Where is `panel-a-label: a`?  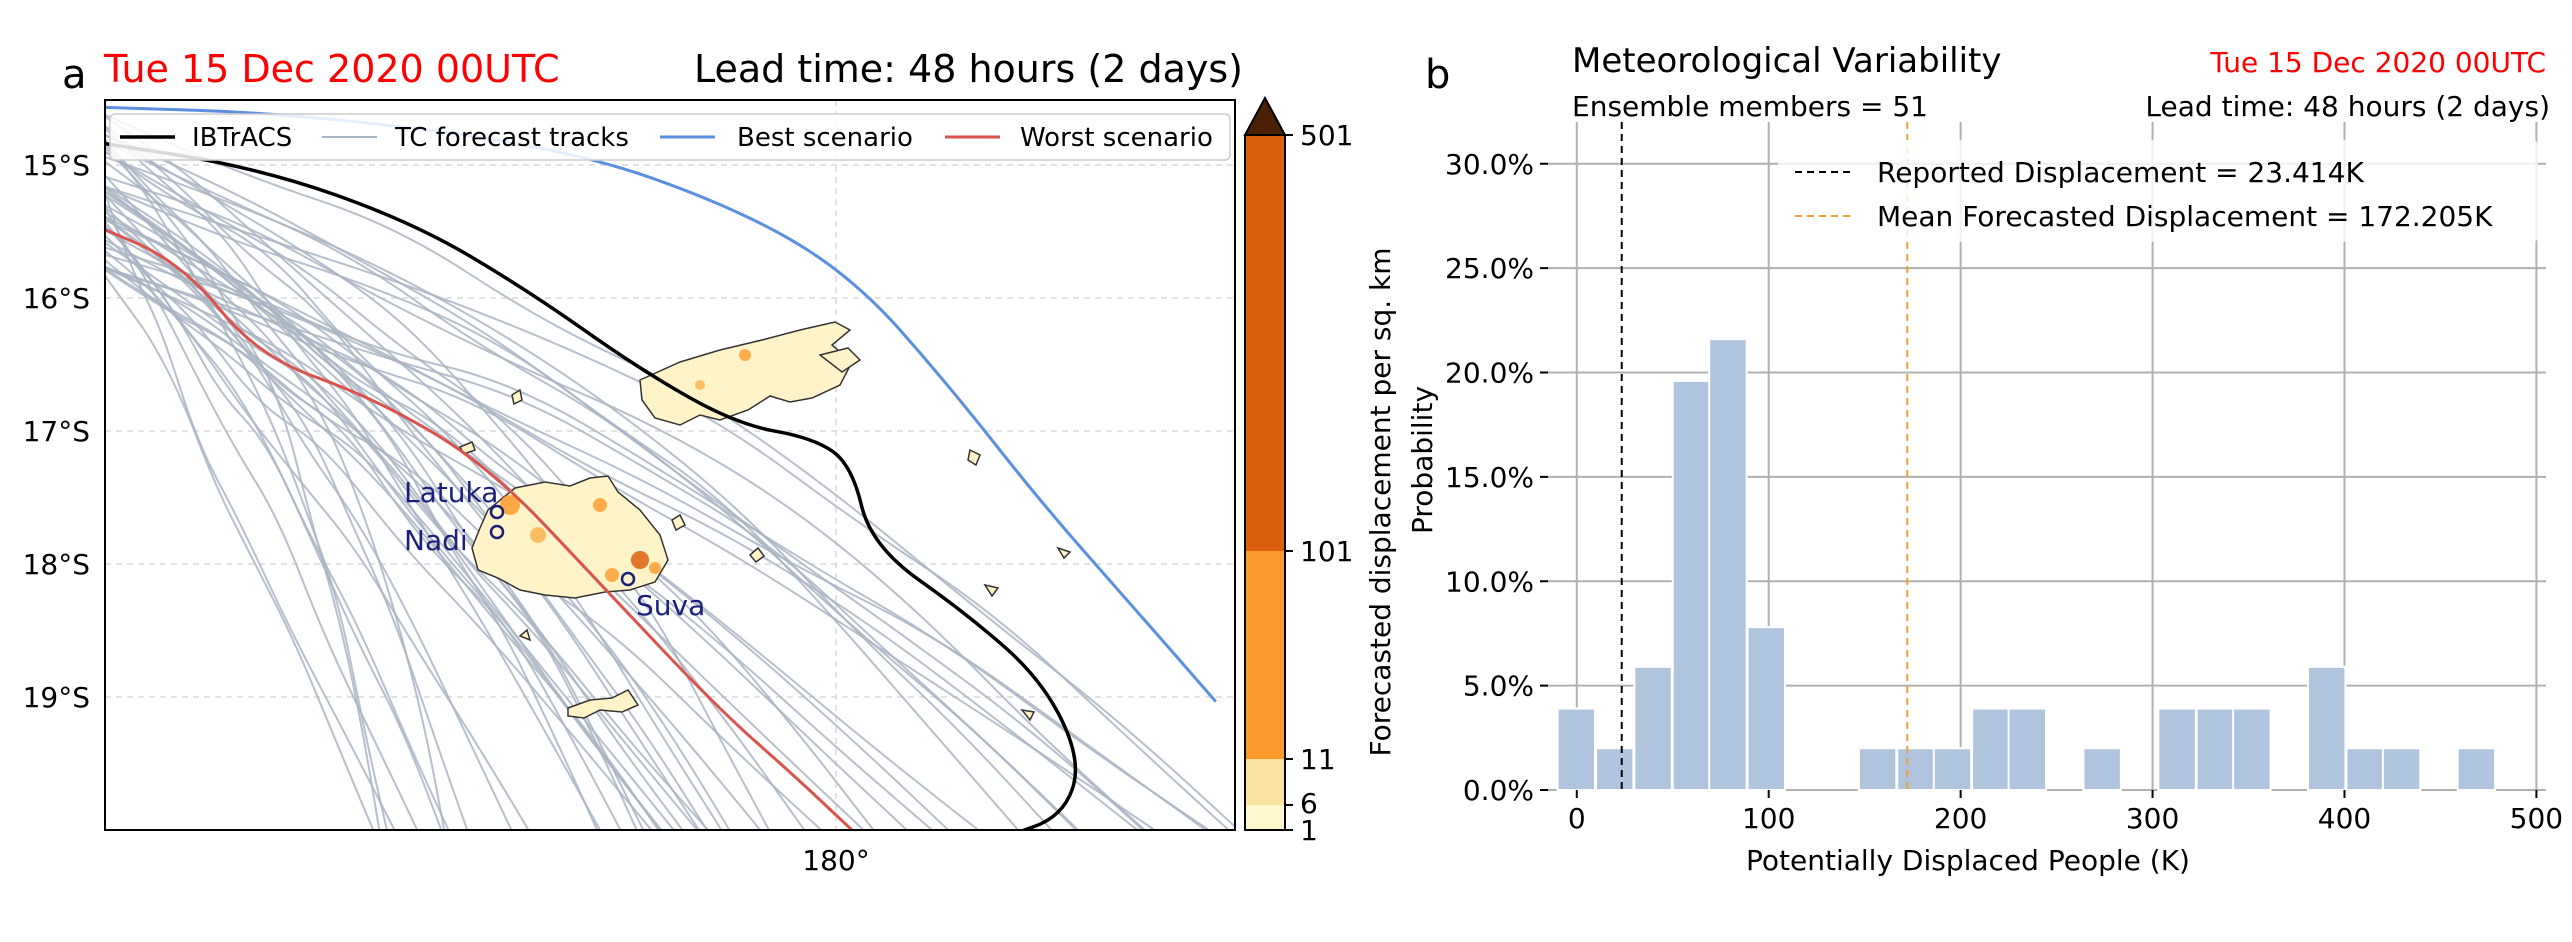
panel-a-label: a is located at coordinates (74, 75).